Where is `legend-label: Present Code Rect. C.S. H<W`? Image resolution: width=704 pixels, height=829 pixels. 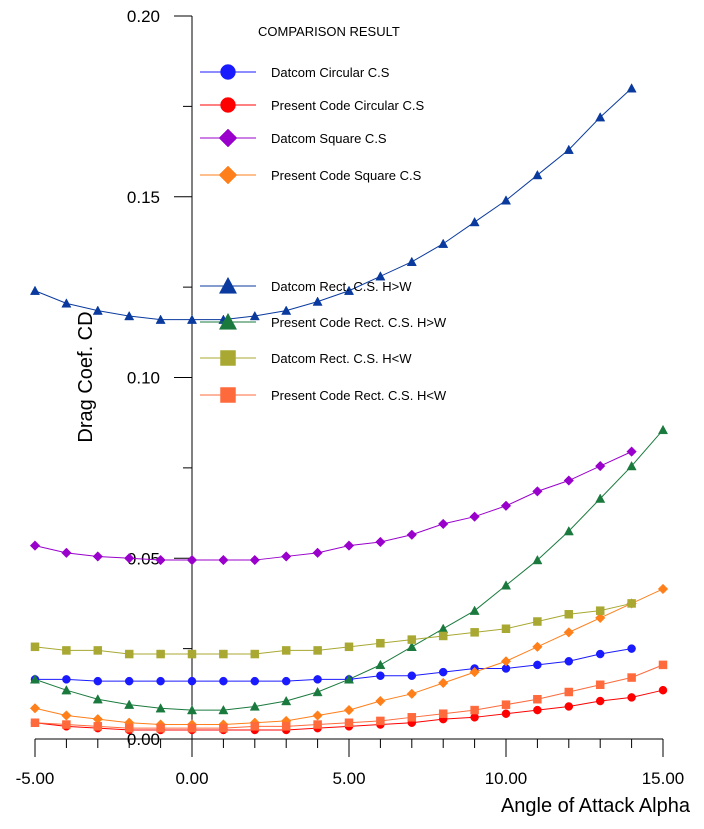 legend-label: Present Code Rect. C.S. H<W is located at coordinates (359, 395).